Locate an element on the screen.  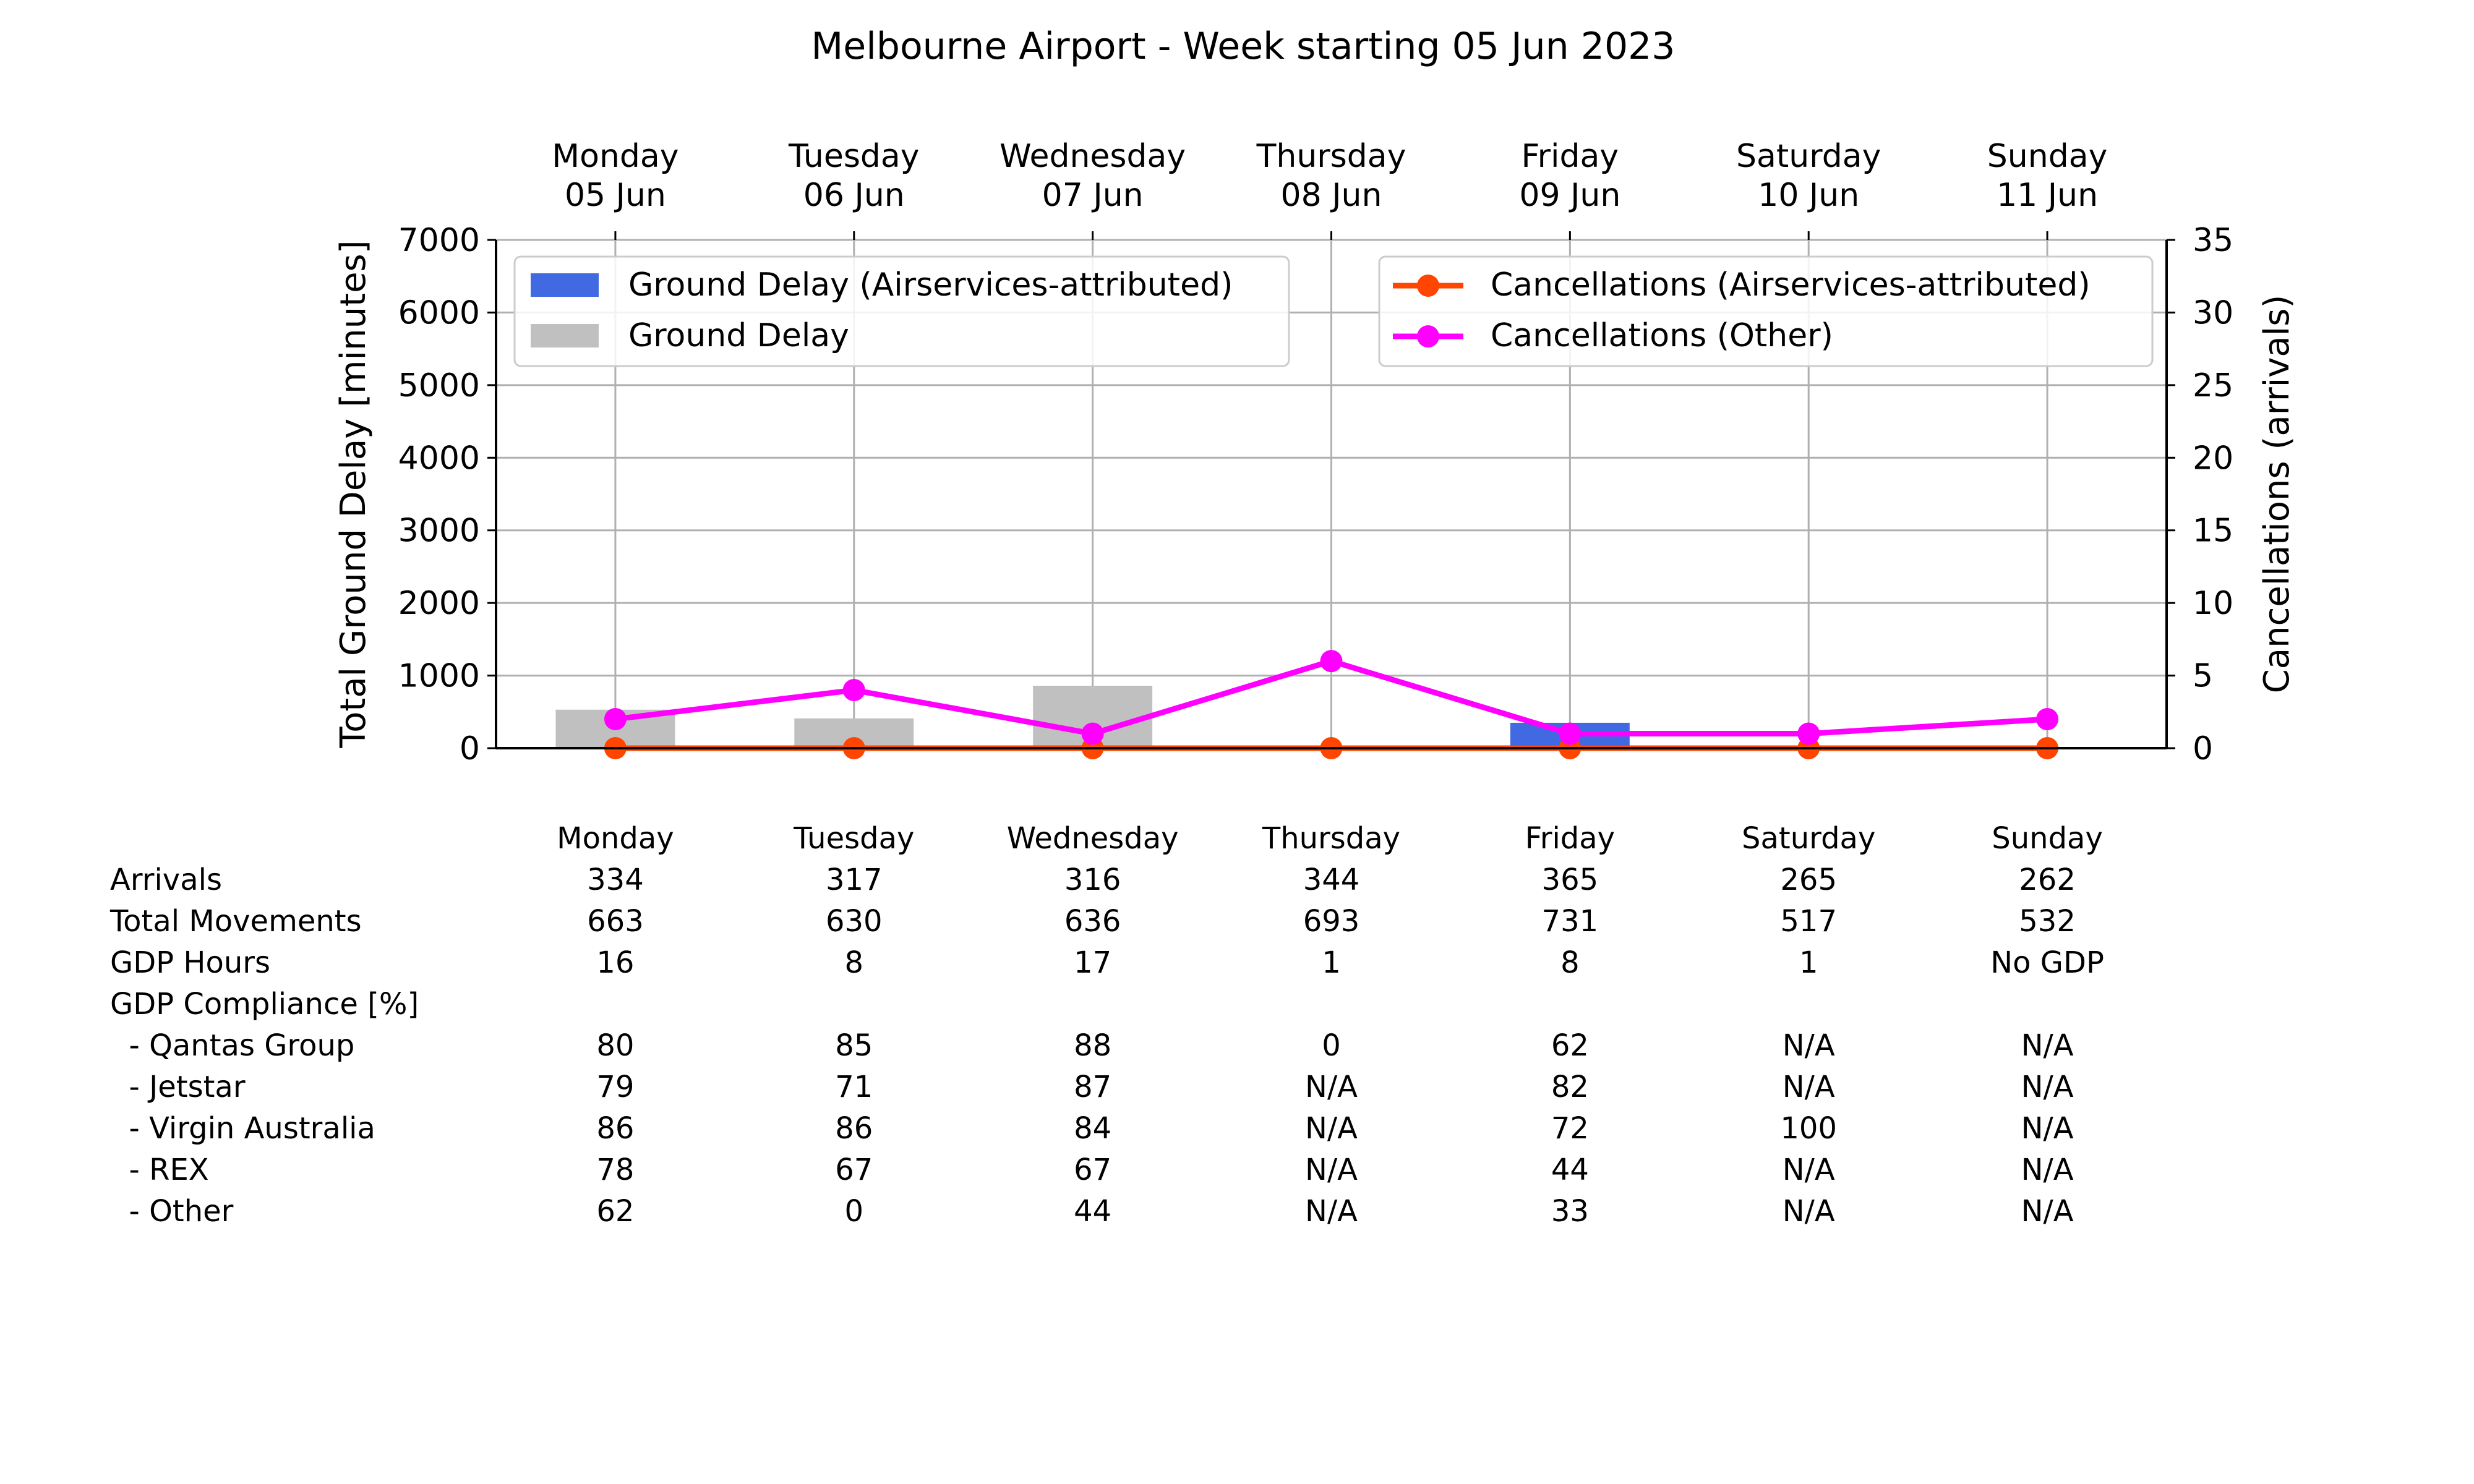
table-cell: 78 is located at coordinates (615, 1170).